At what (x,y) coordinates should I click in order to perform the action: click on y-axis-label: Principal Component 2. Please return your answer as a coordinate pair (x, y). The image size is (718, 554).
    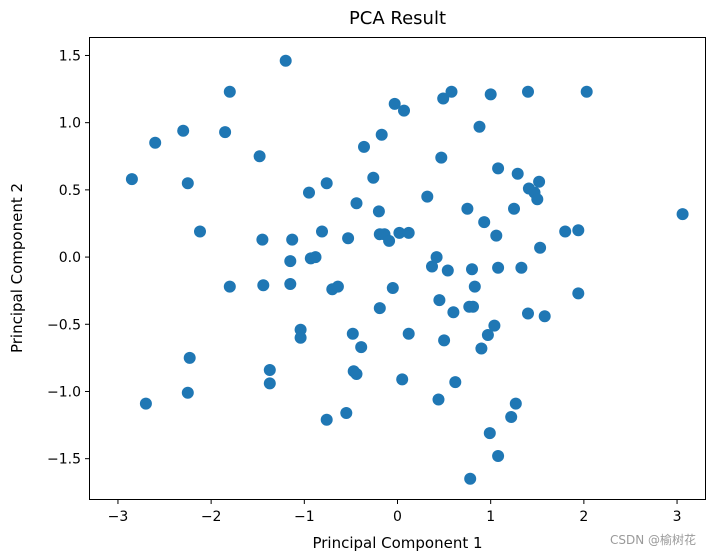
    Looking at the image, I should click on (17, 268).